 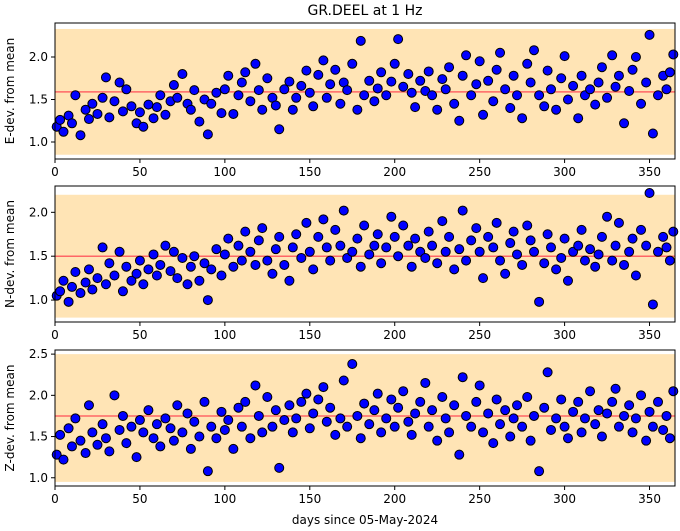 What do you see at coordinates (564, 499) in the screenshot?
I see `x-tick-label: 300` at bounding box center [564, 499].